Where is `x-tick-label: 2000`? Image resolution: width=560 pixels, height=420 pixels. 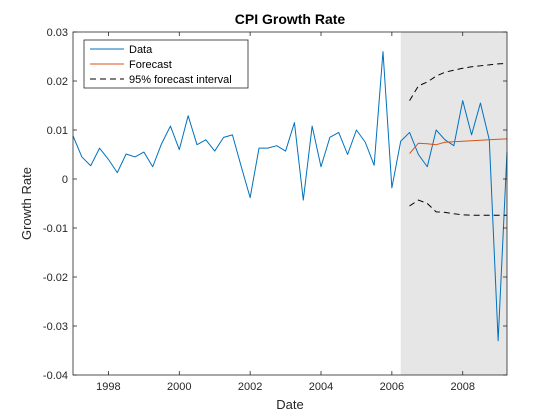 x-tick-label: 2000 is located at coordinates (179, 387).